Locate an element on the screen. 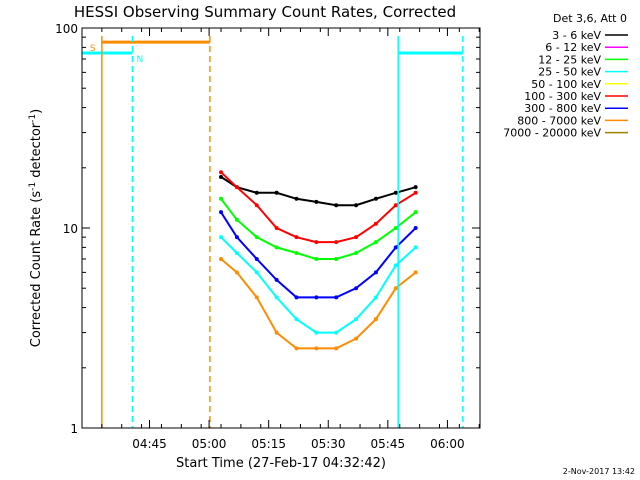  series-300-800keV is located at coordinates (318, 255).